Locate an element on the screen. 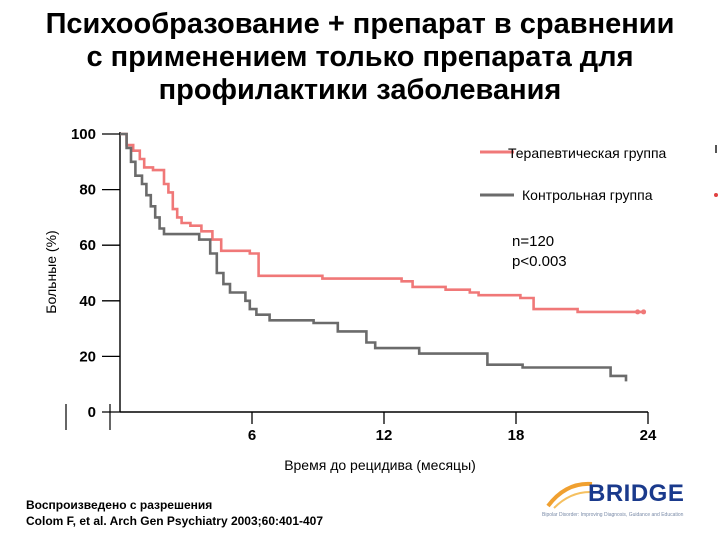 This screenshot has width=720, height=540. stat-p: p<0.003 is located at coordinates (539, 261).